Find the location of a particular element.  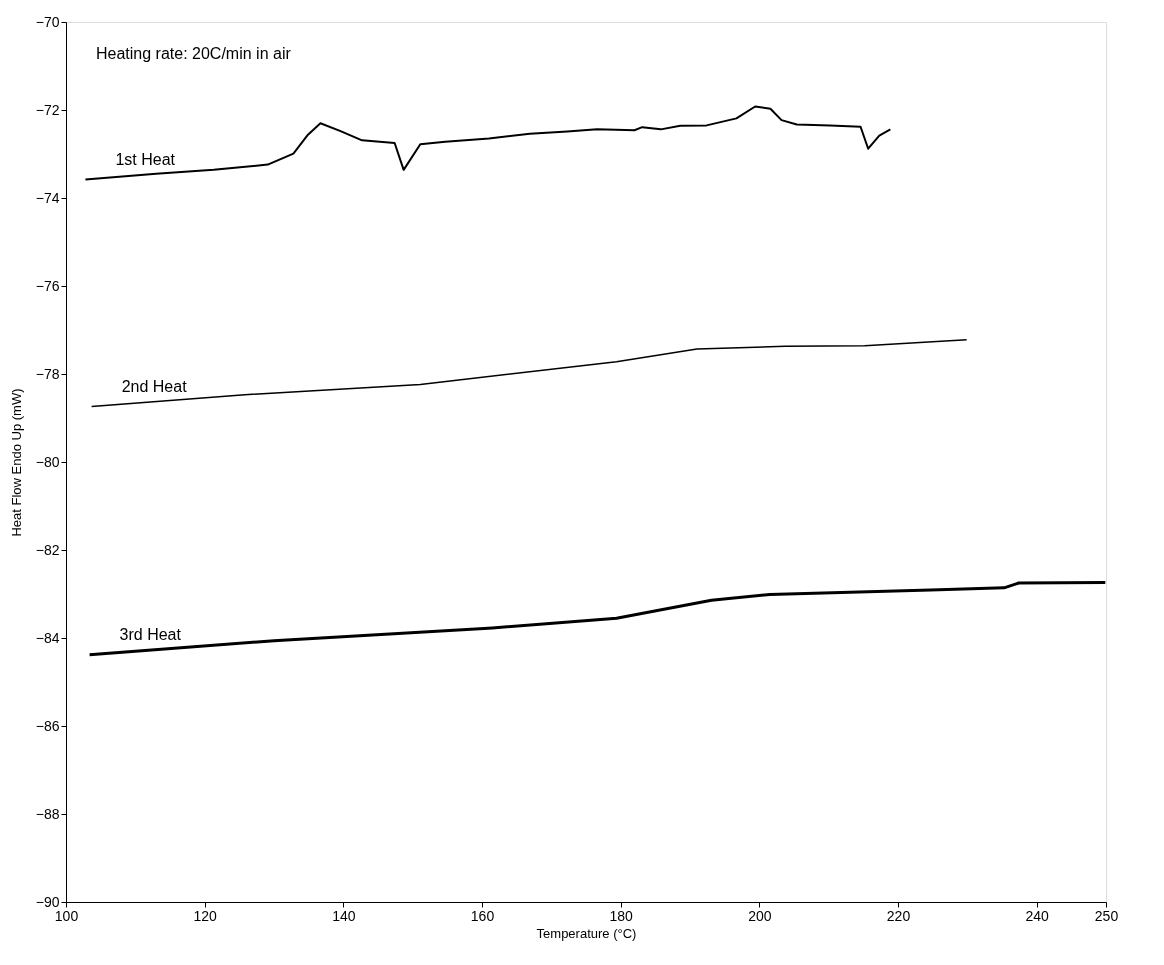

x-tick-label: 180 is located at coordinates (621, 915).